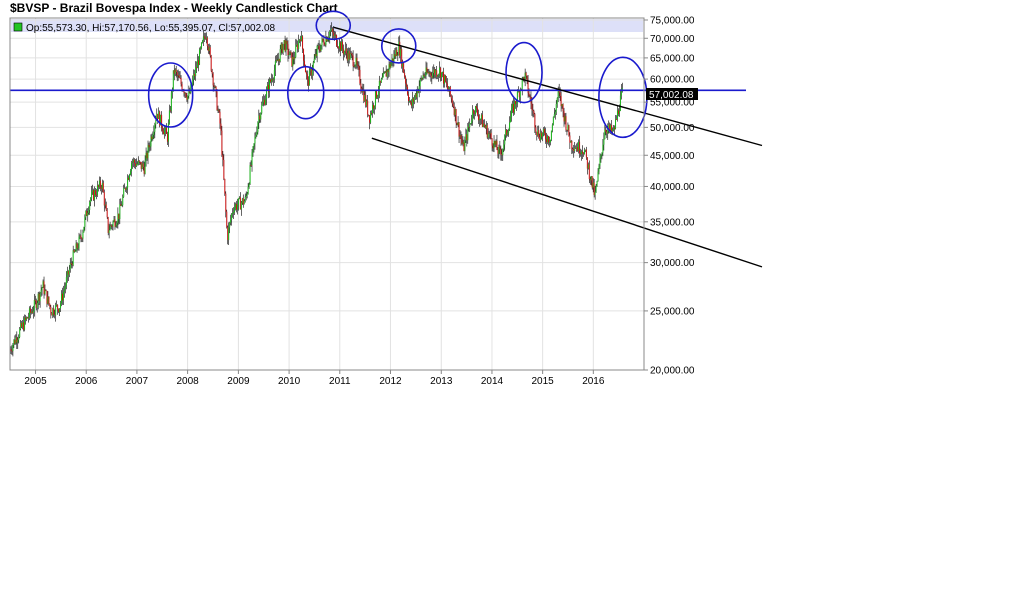 This screenshot has width=1018, height=598. Describe the element at coordinates (672, 103) in the screenshot. I see `y-tick-label: 55,000.00` at that location.